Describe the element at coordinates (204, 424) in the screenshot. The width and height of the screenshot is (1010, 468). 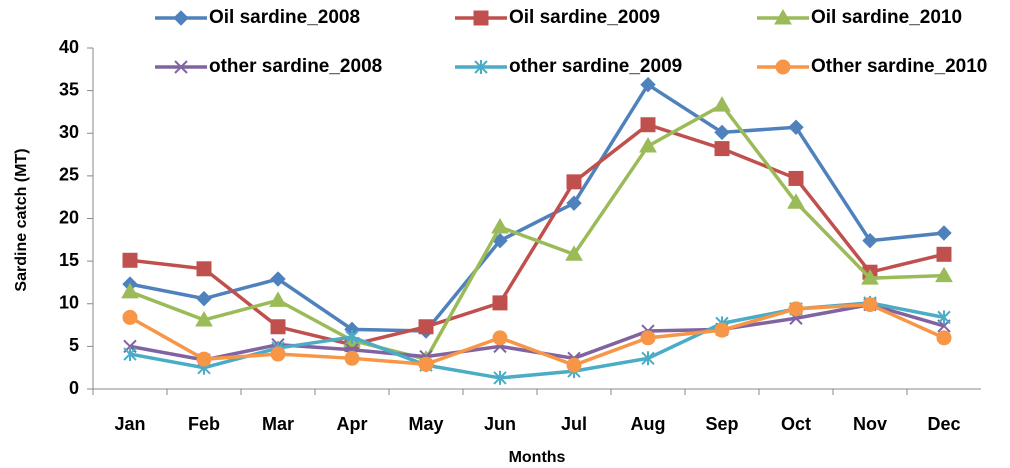
I see `x-tick-label: Feb` at that location.